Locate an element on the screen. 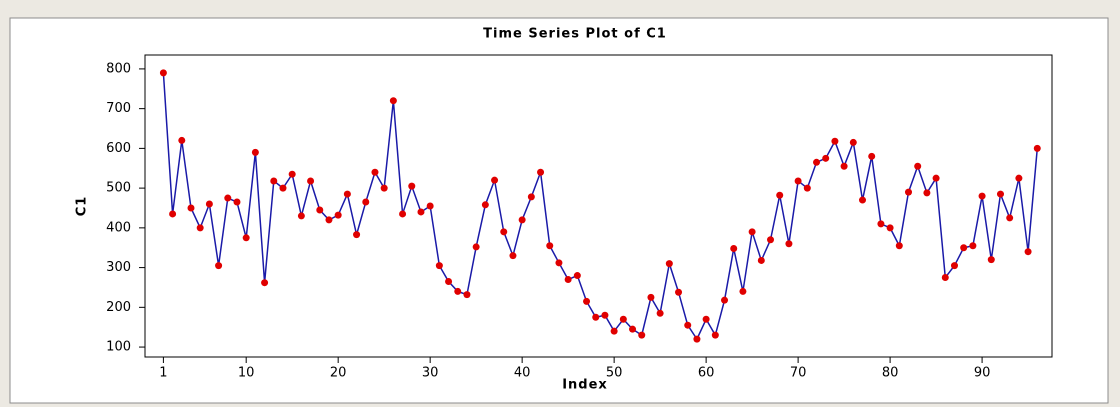 This screenshot has height=407, width=1120. x-tick-label: 20 is located at coordinates (338, 373).